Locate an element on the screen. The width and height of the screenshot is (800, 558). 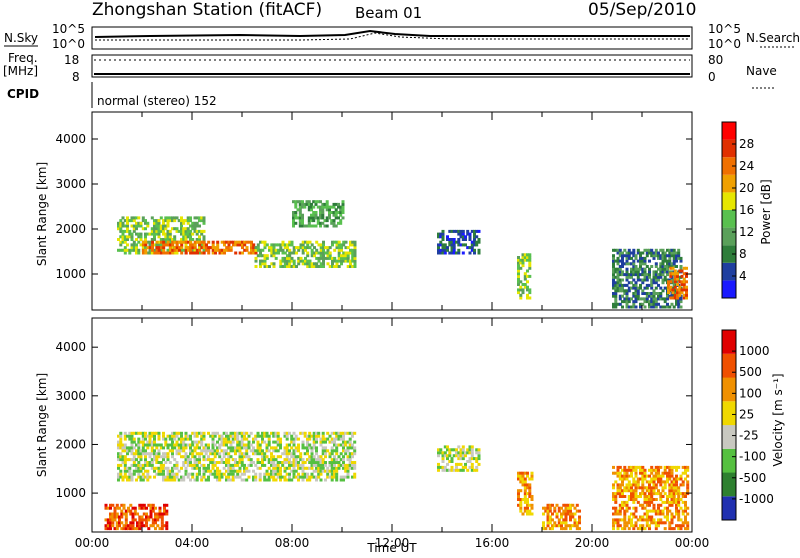
colorbar-swatch is located at coordinates (729, 389).